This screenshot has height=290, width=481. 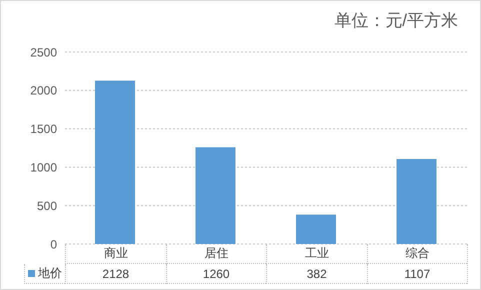 I want to click on data-label: 2128, so click(x=115, y=274).